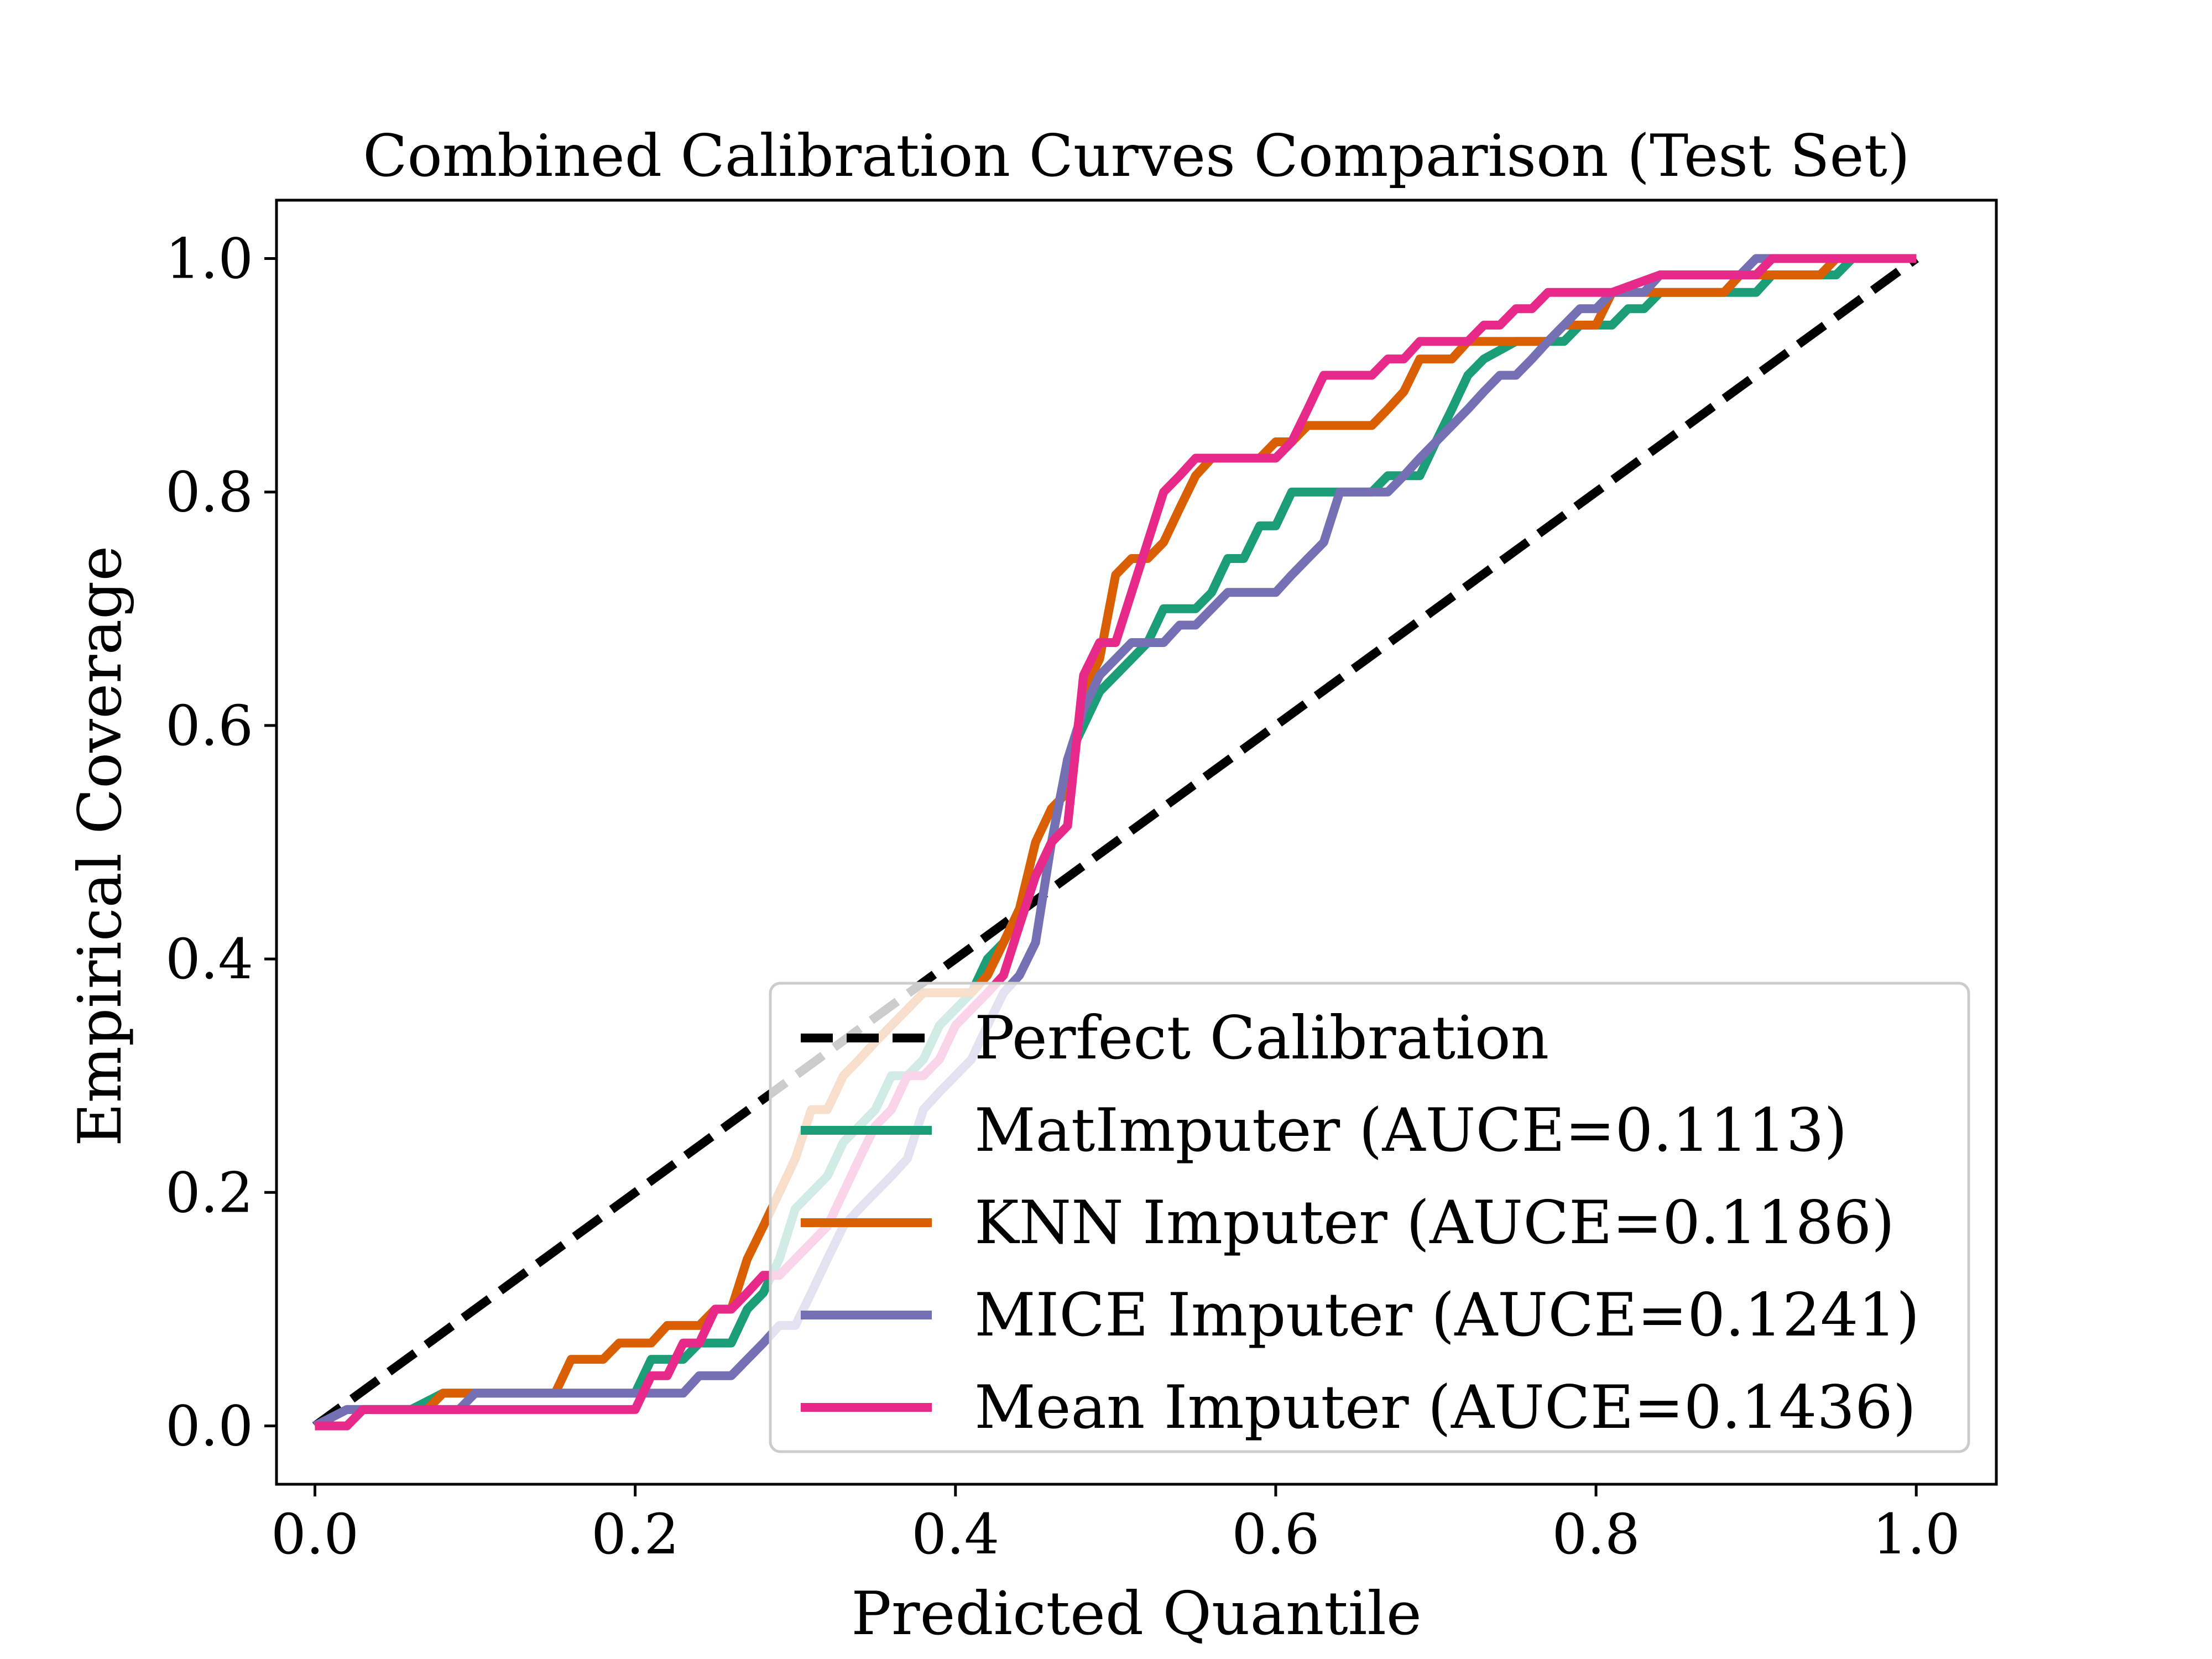 Image resolution: width=2212 pixels, height=1659 pixels. What do you see at coordinates (1411, 1131) in the screenshot?
I see `legend-label: MatImputer (AUCE=0.1113)` at bounding box center [1411, 1131].